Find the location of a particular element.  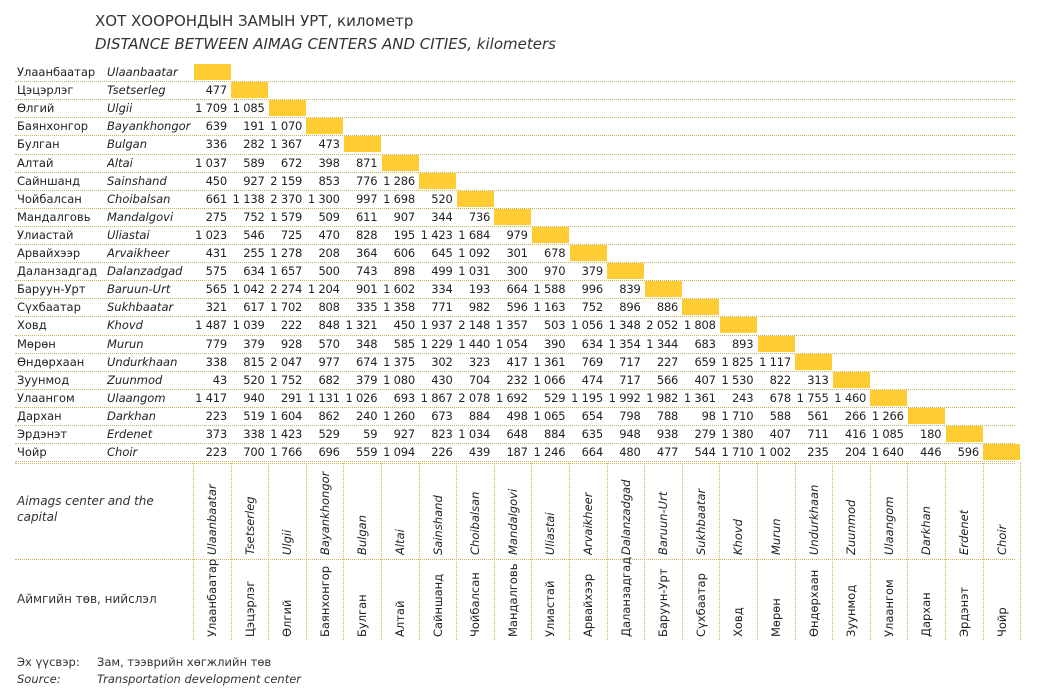

distance-cell: 752 is located at coordinates (592, 307).